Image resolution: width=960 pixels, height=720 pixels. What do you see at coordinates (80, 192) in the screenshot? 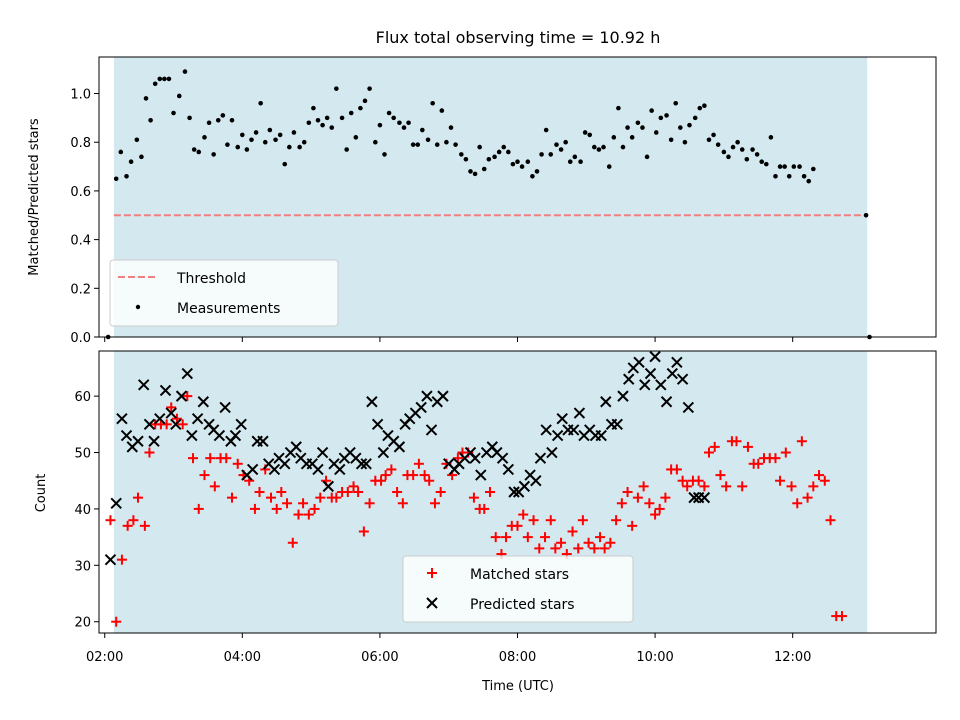
I see `y-tick-label: 0.6` at bounding box center [80, 192].